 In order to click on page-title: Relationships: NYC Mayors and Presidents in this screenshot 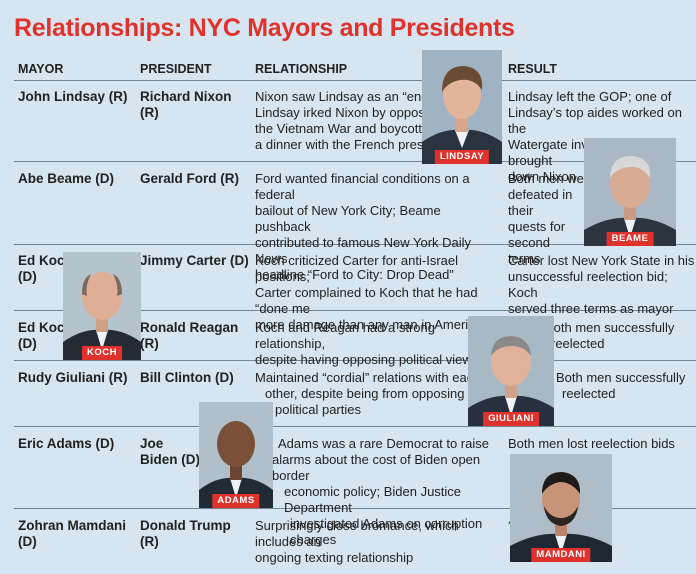, I will do `click(264, 28)`.